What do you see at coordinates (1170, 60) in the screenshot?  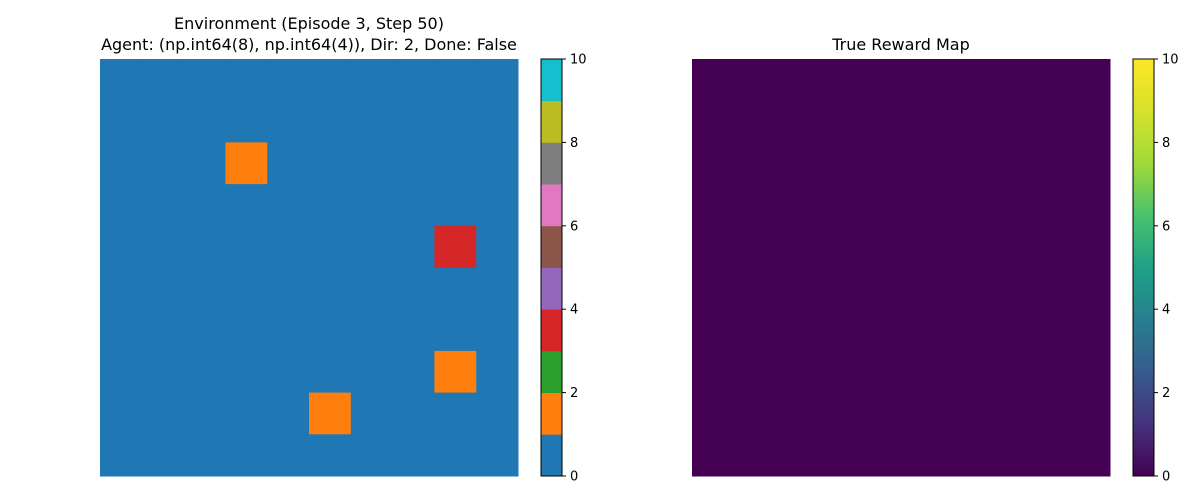 I see `reward-colorbar-tick-label: 10` at bounding box center [1170, 60].